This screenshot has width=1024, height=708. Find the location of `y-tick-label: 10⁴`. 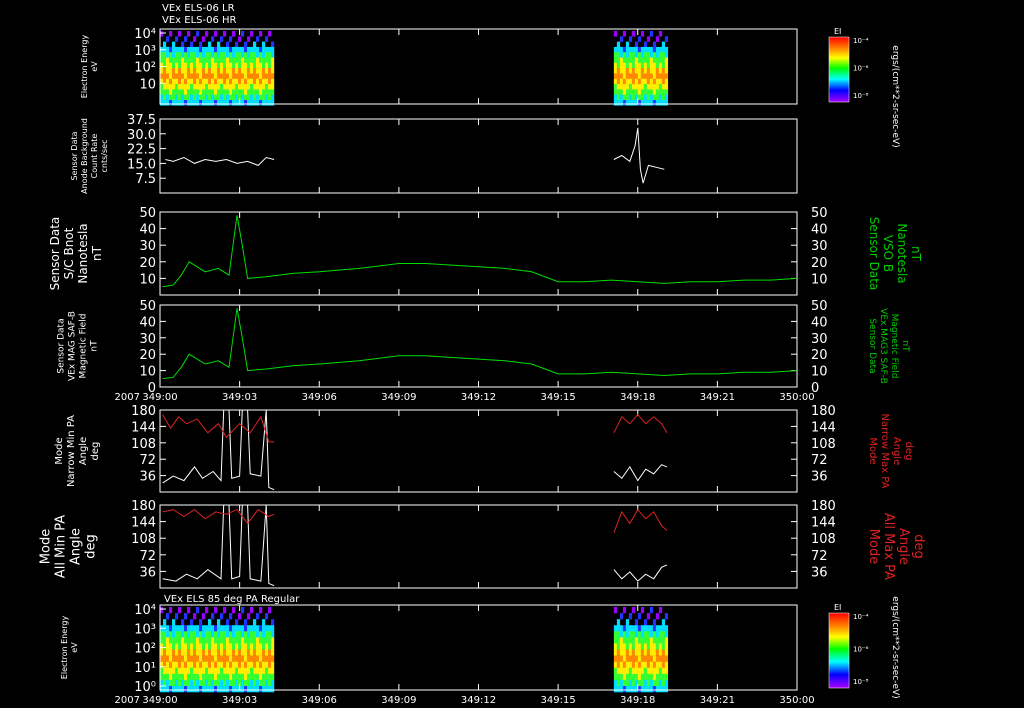

y-tick-label: 10⁴ is located at coordinates (145, 34).